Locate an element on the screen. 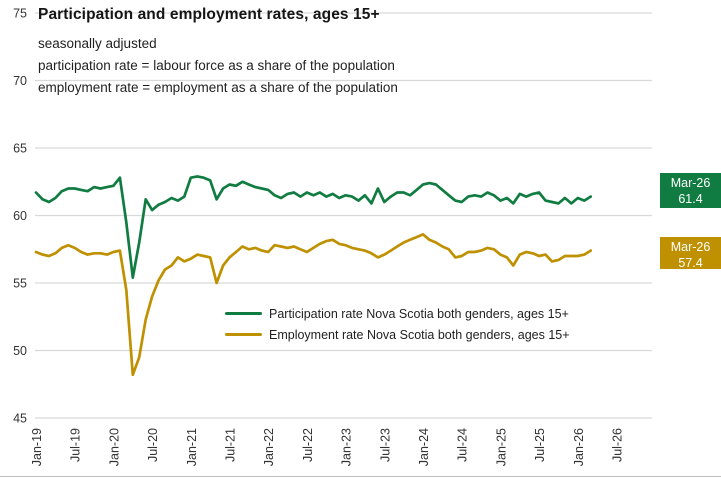 The image size is (721, 481). x-tick-label-Jul-26: Jul-26 is located at coordinates (618, 445).